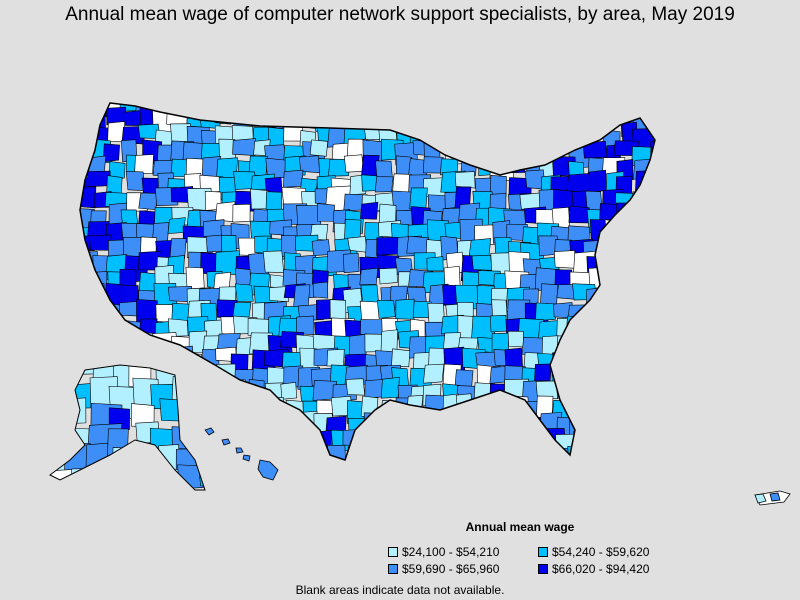 The image size is (800, 600). What do you see at coordinates (613, 552) in the screenshot?
I see `legend-item-2: $54,240 - $59,620` at bounding box center [613, 552].